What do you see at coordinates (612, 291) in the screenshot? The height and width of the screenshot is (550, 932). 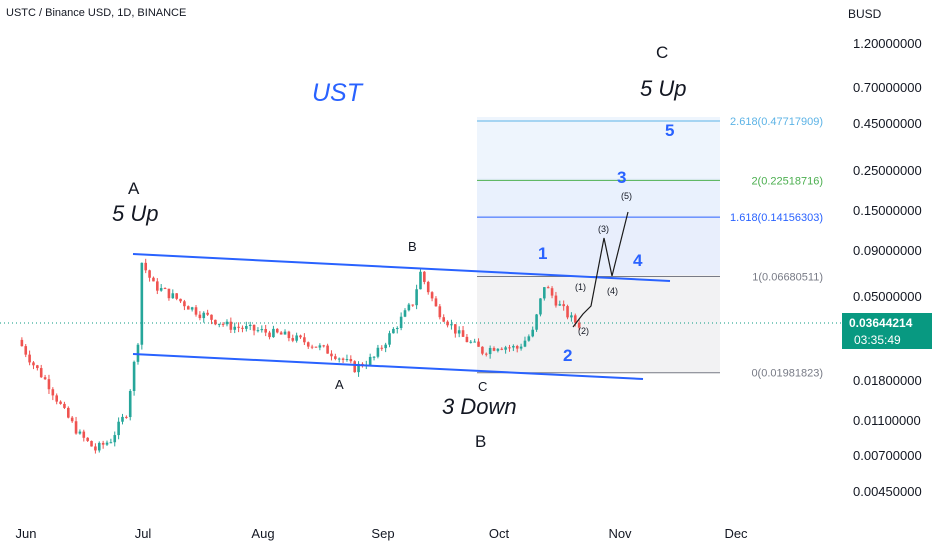 I see `sub-wave-4: (4)` at bounding box center [612, 291].